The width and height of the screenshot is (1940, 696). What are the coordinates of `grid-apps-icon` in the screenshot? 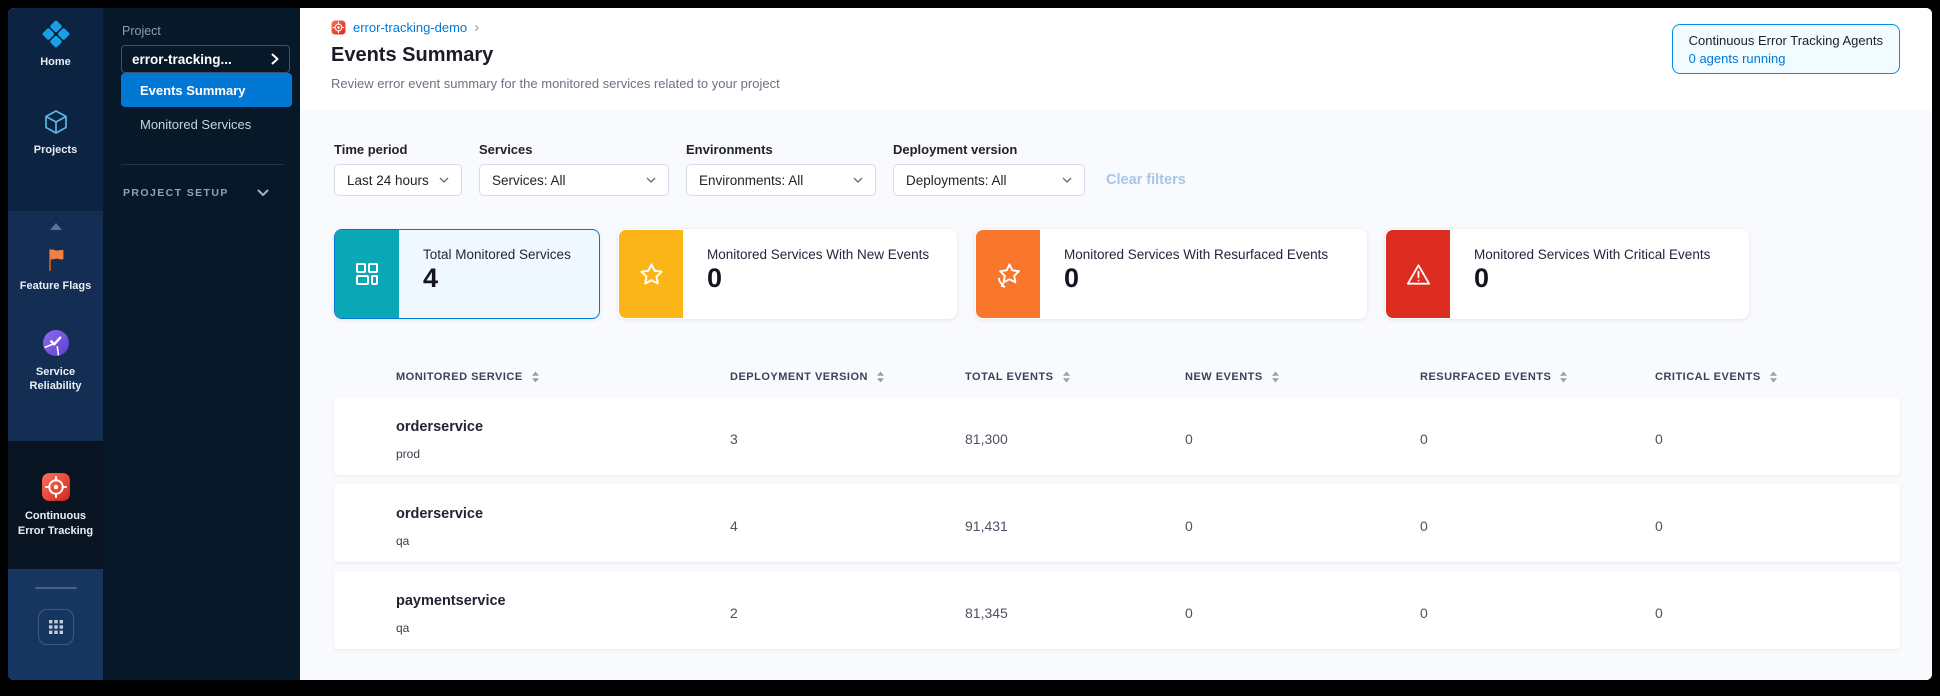 It's located at (55, 627).